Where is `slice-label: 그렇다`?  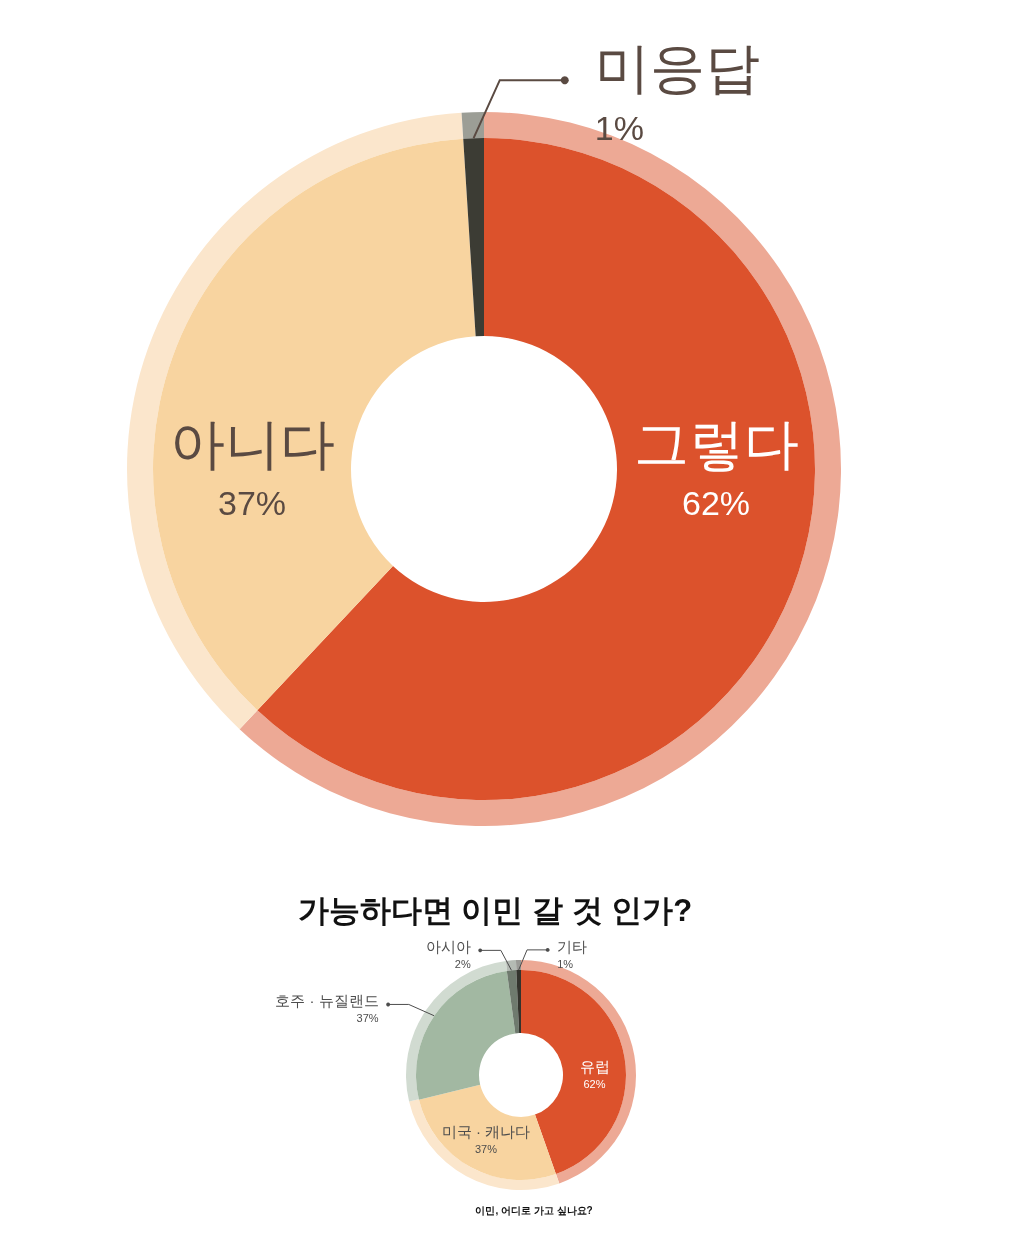
slice-label: 그렇다 is located at coordinates (716, 443).